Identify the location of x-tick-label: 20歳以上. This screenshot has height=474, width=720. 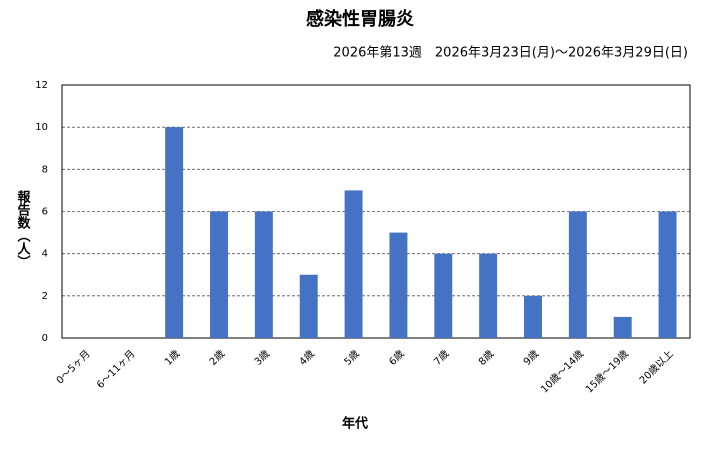
(656, 367).